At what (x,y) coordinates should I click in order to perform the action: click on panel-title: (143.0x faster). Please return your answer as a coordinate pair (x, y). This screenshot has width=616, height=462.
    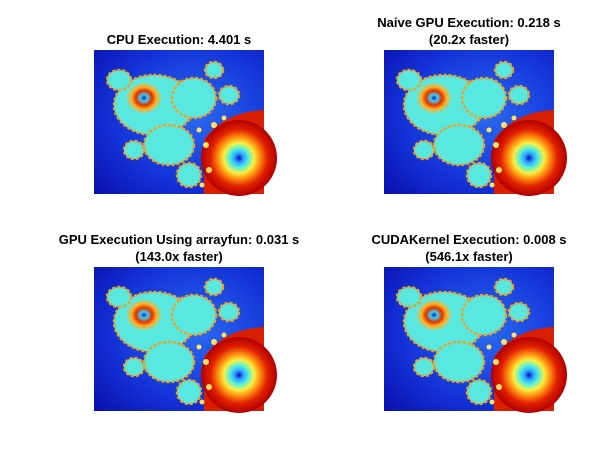
    Looking at the image, I should click on (178, 256).